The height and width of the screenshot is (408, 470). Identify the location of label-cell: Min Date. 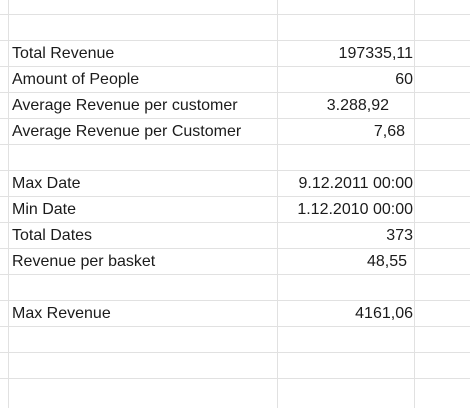
(44, 209).